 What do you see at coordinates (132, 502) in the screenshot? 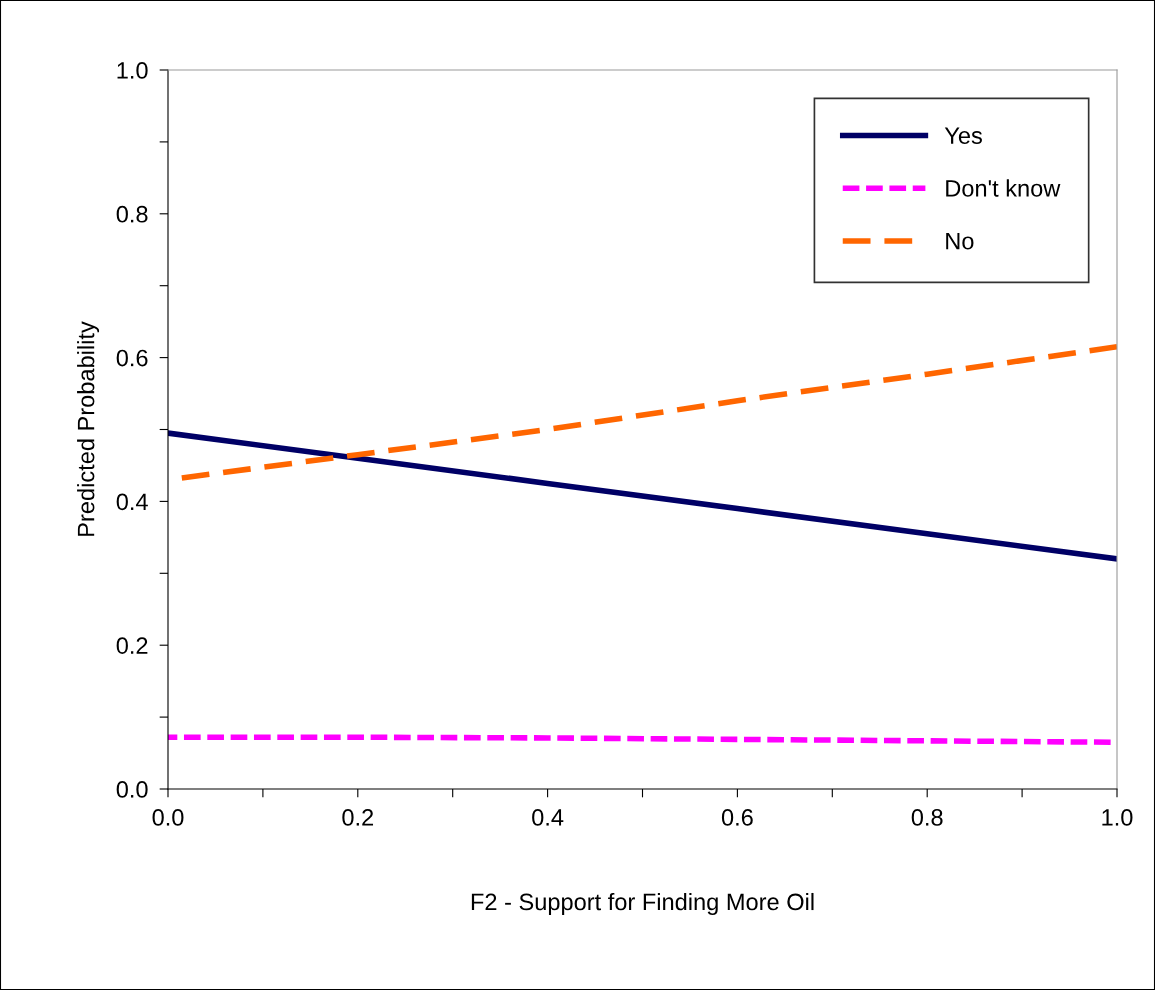
I see `y-tick-label: 0.4` at bounding box center [132, 502].